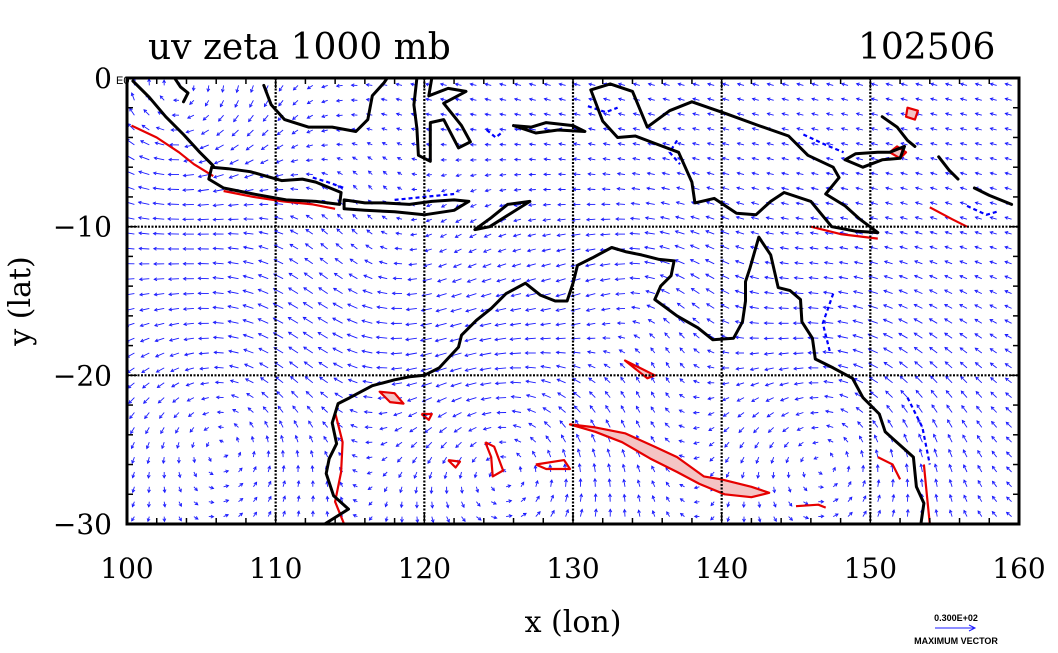 This screenshot has width=1058, height=653. Describe the element at coordinates (721, 568) in the screenshot. I see `x-tick-label: 140` at that location.